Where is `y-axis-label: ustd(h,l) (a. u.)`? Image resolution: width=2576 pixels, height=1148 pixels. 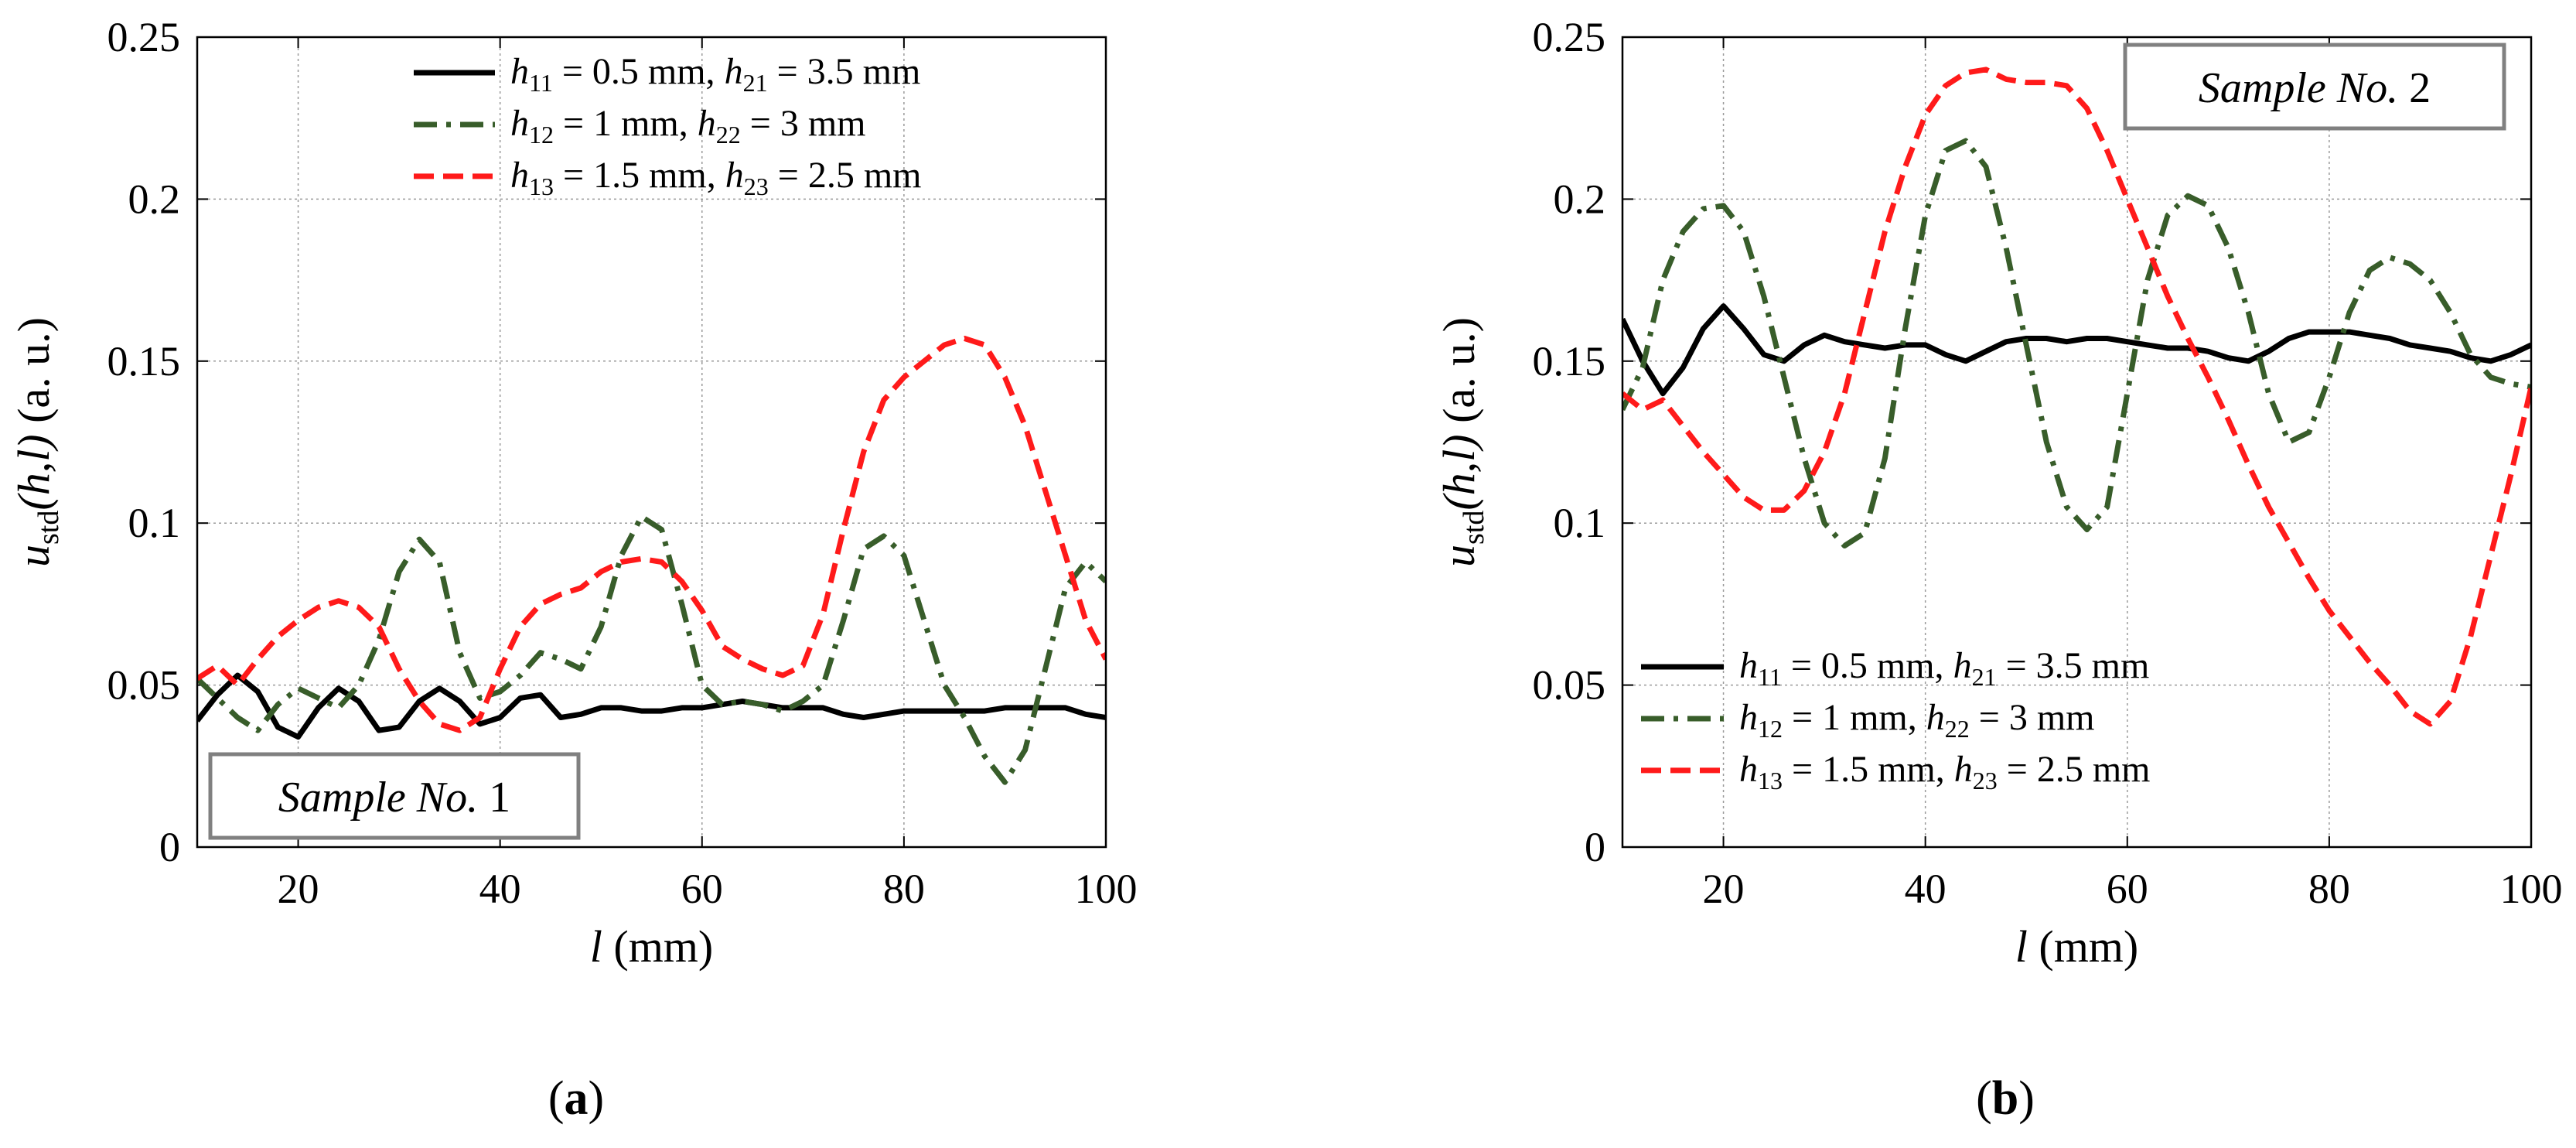 y-axis-label: ustd(h,l) (a. u.) is located at coordinates (1462, 442).